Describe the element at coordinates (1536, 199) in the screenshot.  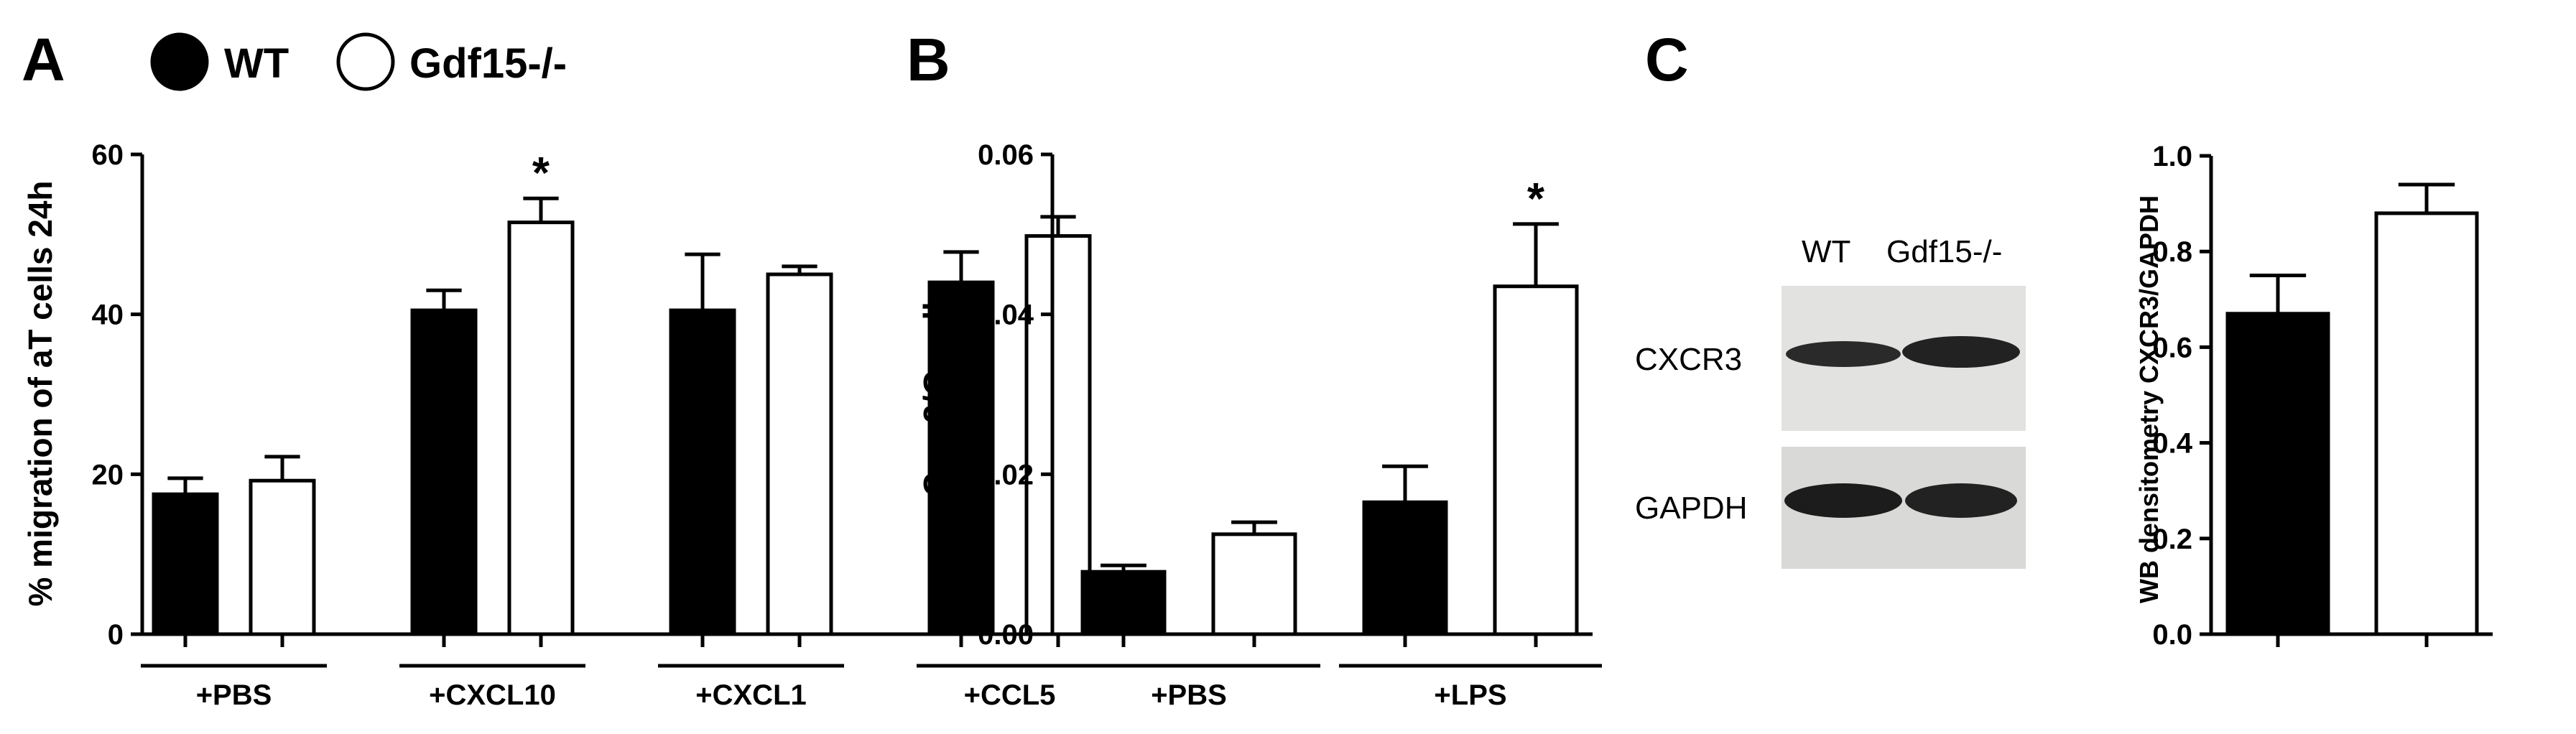
I see `panel-b-significance-star: *` at that location.